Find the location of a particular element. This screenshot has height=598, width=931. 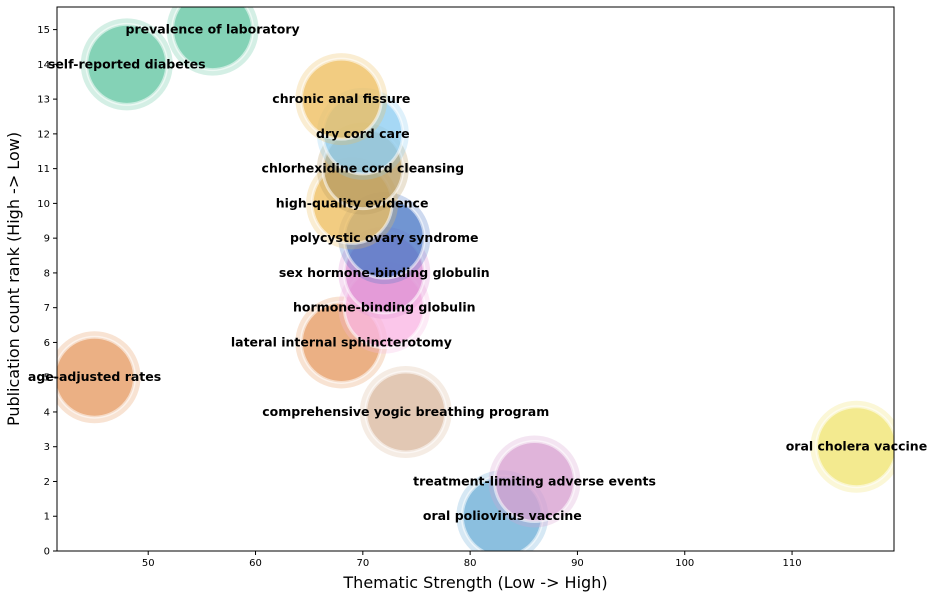

y-tick-label: 14 is located at coordinates (43, 65).